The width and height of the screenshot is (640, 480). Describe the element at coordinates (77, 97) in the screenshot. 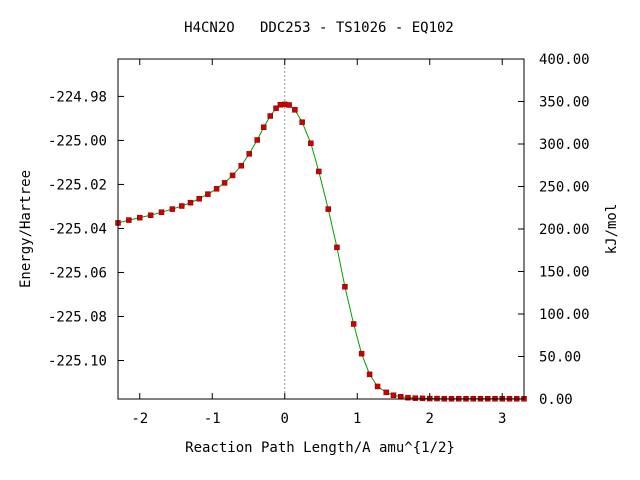

I see `y-tick-label: -224.98` at that location.